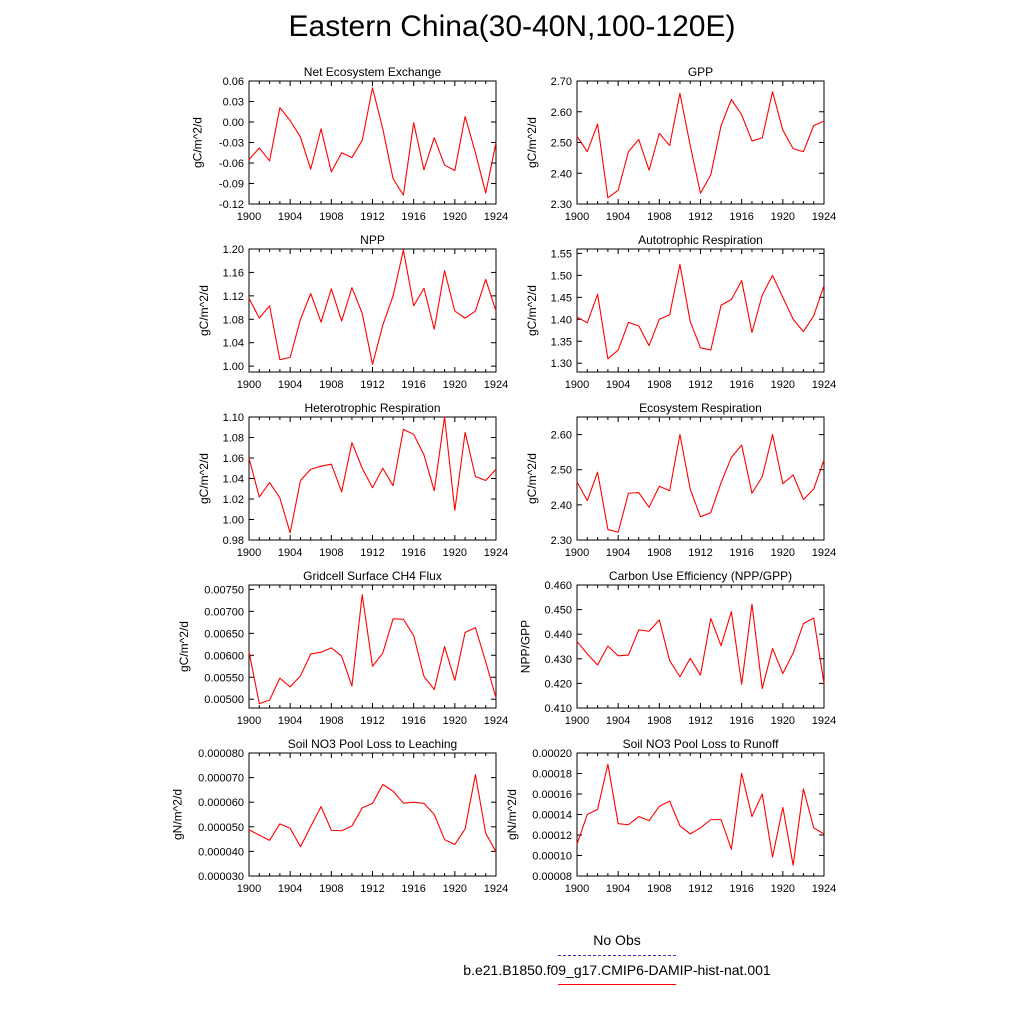 The height and width of the screenshot is (1024, 1024). What do you see at coordinates (552, 857) in the screenshot?
I see `y-tick-label: 0.00010` at bounding box center [552, 857].